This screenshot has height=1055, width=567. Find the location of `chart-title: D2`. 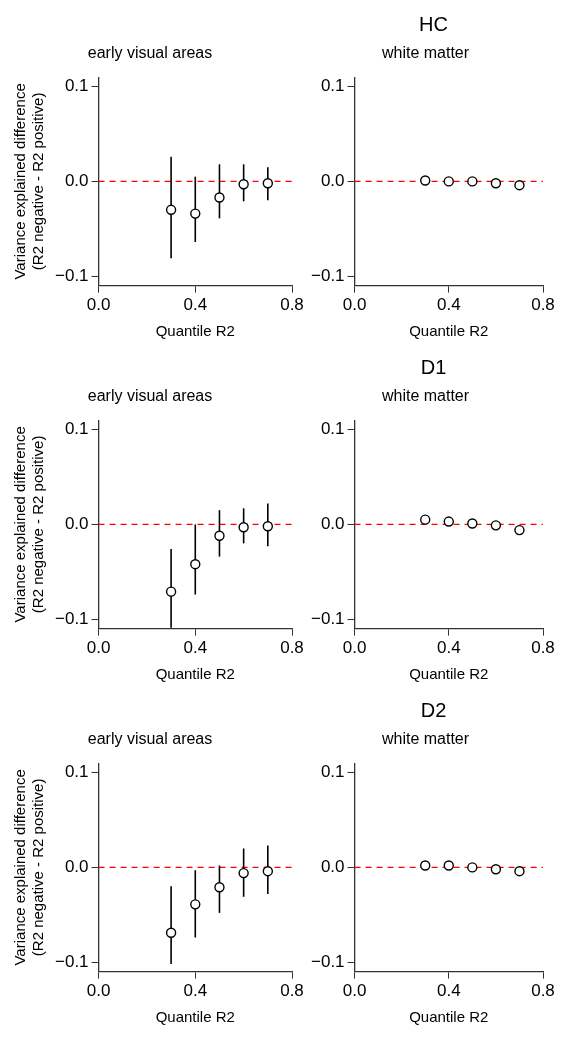

chart-title: D2 is located at coordinates (433, 710).